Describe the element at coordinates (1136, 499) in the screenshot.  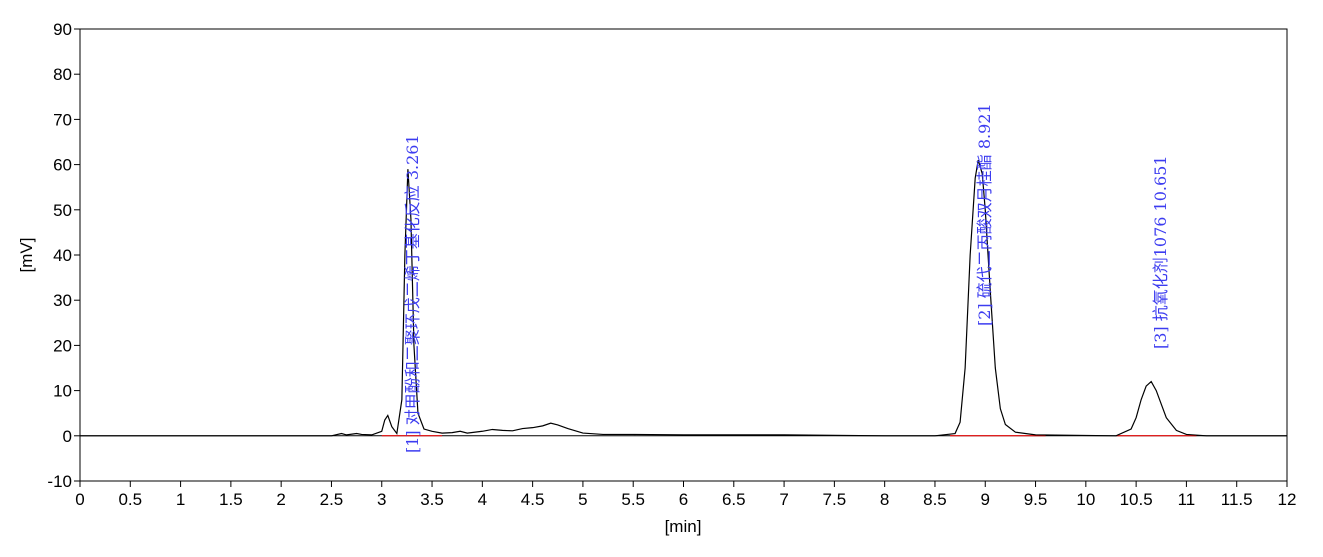
I see `x-tick-label: 10.5` at that location.